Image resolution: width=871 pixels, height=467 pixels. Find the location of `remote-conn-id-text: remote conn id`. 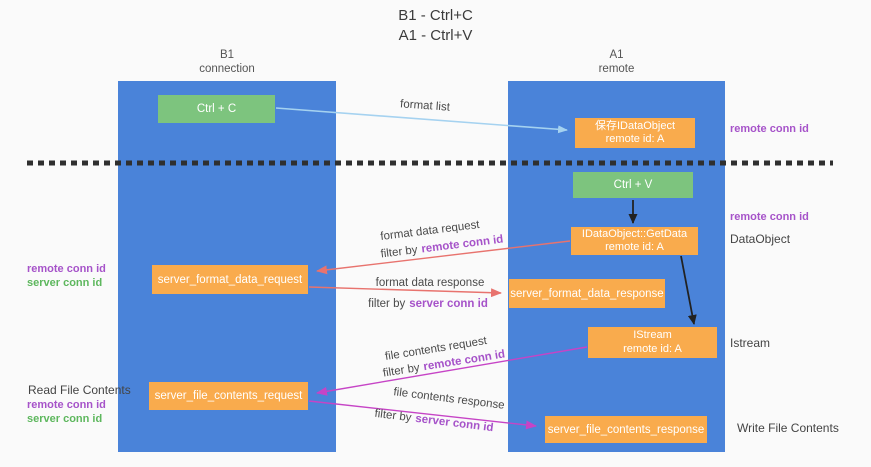

remote-conn-id-text: remote conn id is located at coordinates (462, 244).